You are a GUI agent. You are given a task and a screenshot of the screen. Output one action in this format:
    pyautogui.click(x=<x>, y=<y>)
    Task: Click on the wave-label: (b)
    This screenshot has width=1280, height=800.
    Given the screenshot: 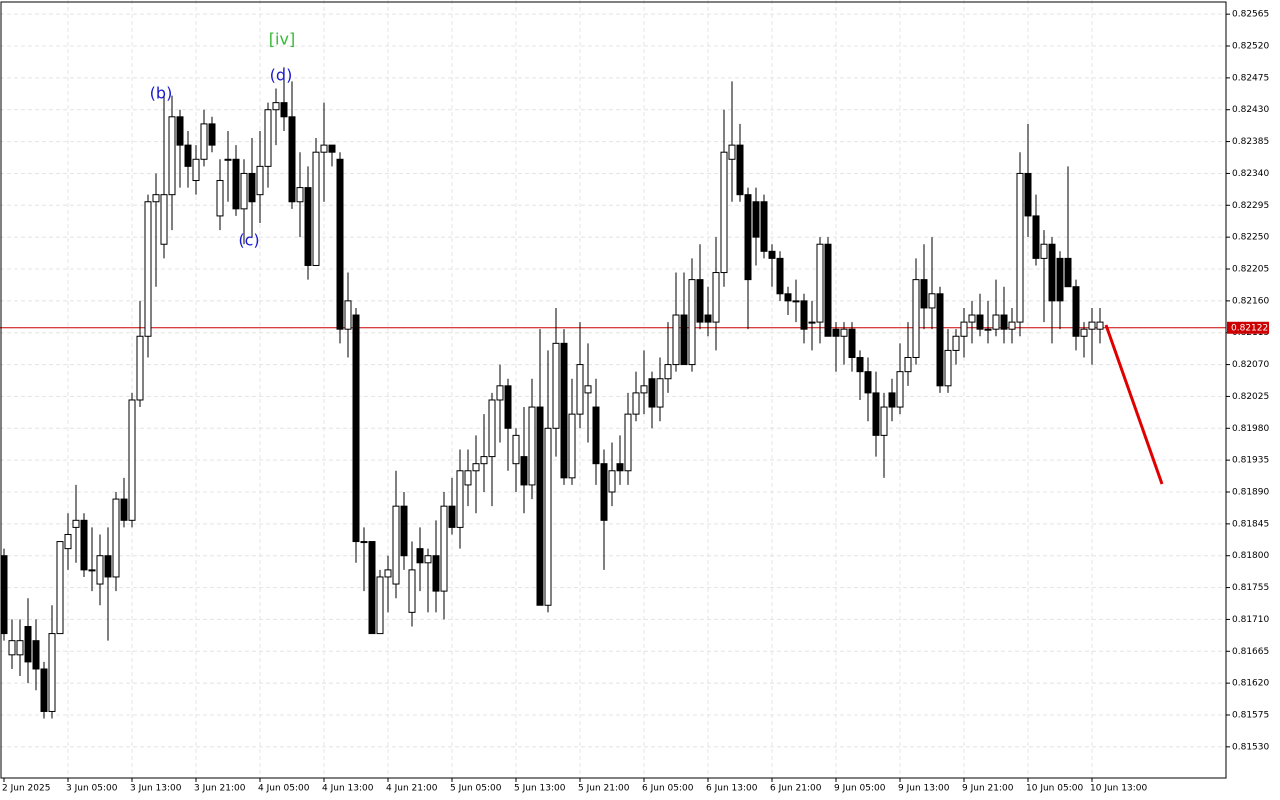 What is the action you would take?
    pyautogui.click(x=161, y=93)
    